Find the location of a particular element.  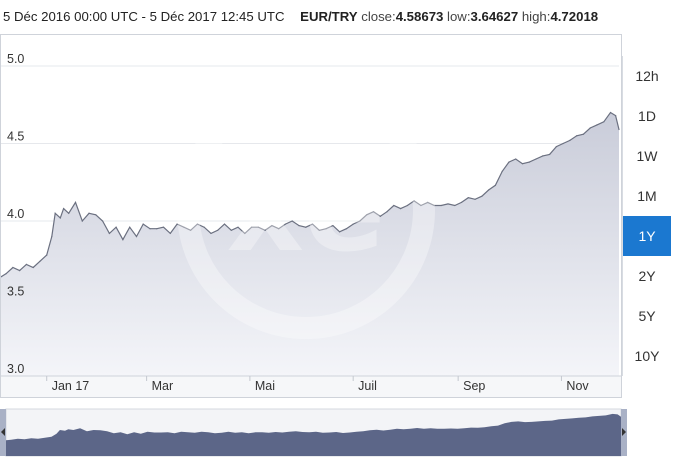

range-button-10y: 10Y is located at coordinates (647, 356).